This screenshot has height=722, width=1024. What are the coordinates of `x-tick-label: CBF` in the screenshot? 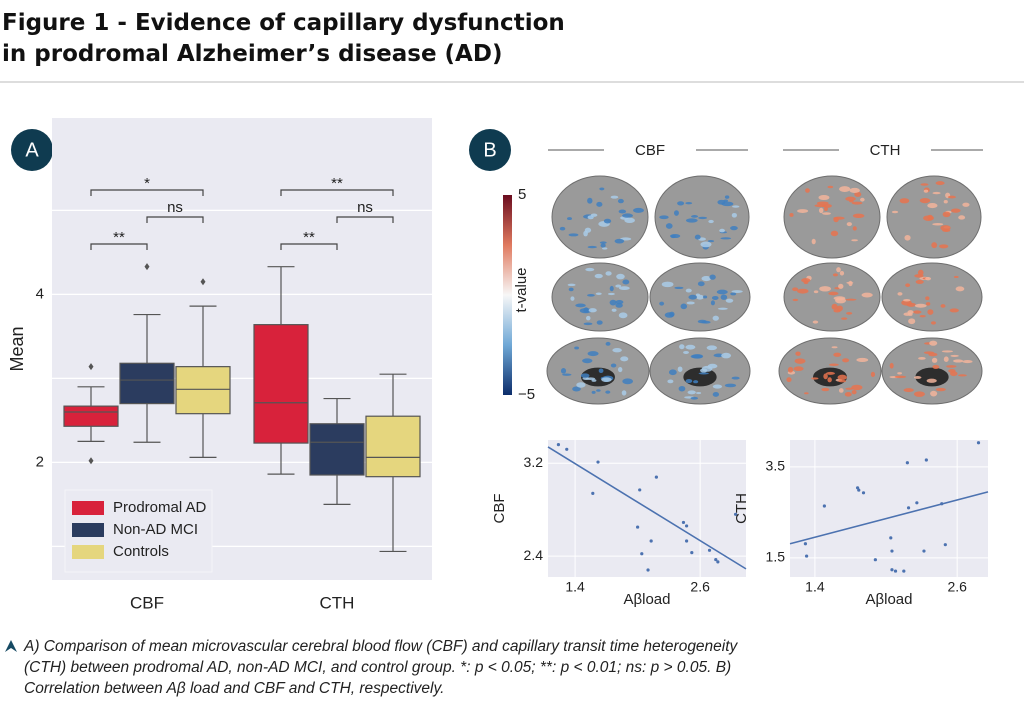 It's located at (147, 602).